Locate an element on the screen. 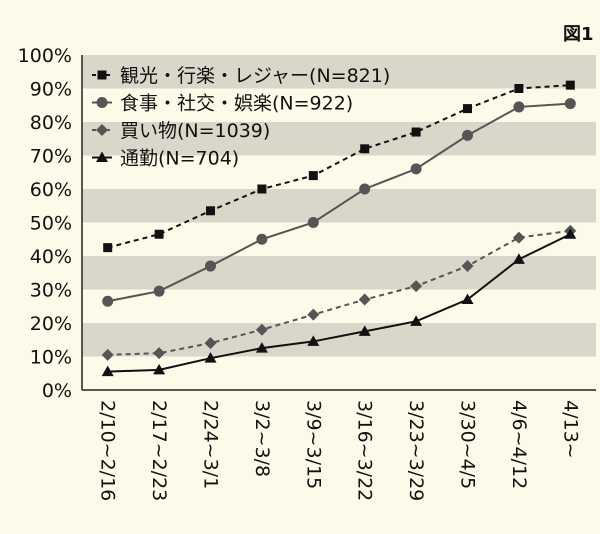 Image resolution: width=600 pixels, height=534 pixels. legend-item: 通勤(N=704) is located at coordinates (165, 159).